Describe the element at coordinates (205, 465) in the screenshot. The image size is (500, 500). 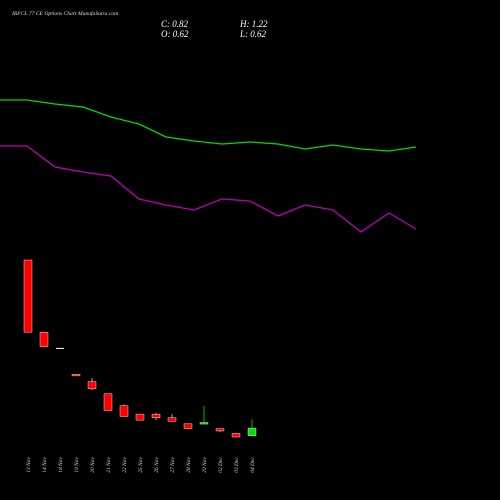
I see `x-tick-label: 29 Nov` at that location.